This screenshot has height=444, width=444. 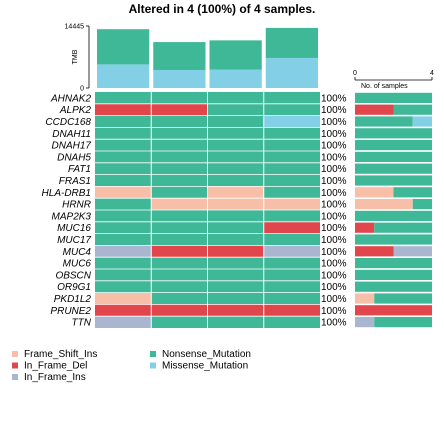 What do you see at coordinates (74, 240) in the screenshot?
I see `gene-label: MUC17` at bounding box center [74, 240].